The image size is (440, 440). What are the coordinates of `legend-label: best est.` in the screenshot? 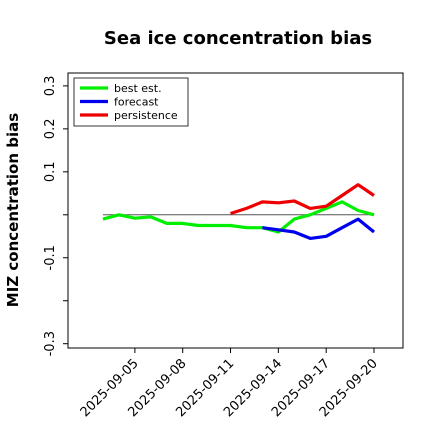 It's located at (138, 88).